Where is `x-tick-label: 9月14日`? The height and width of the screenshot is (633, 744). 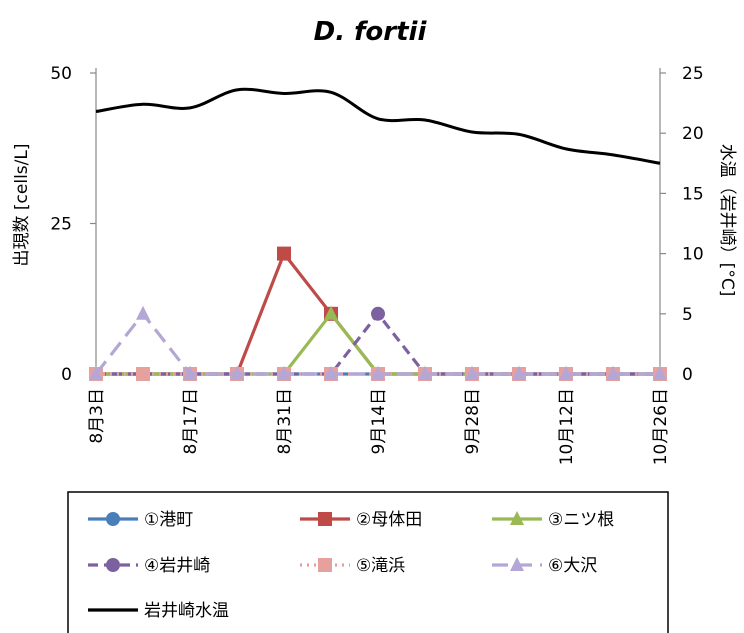 x-tick-label: 9月14日 is located at coordinates (379, 421).